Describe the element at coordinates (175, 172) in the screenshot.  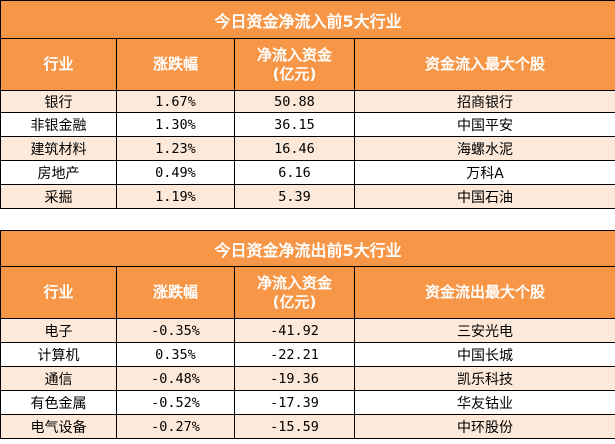
I see `change-cell: 0.49%` at that location.